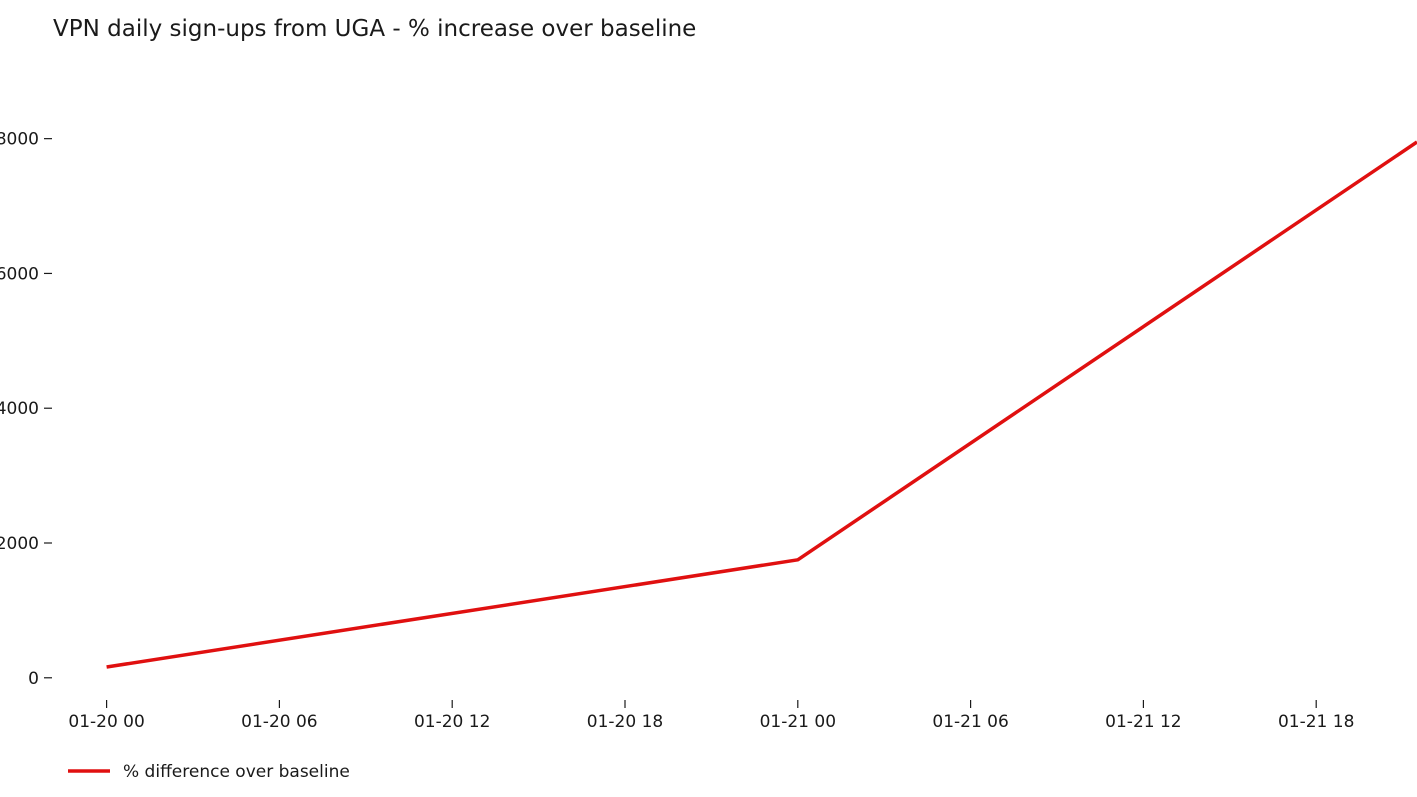  Describe the element at coordinates (19, 274) in the screenshot. I see `y-tick-label: 6000` at that location.